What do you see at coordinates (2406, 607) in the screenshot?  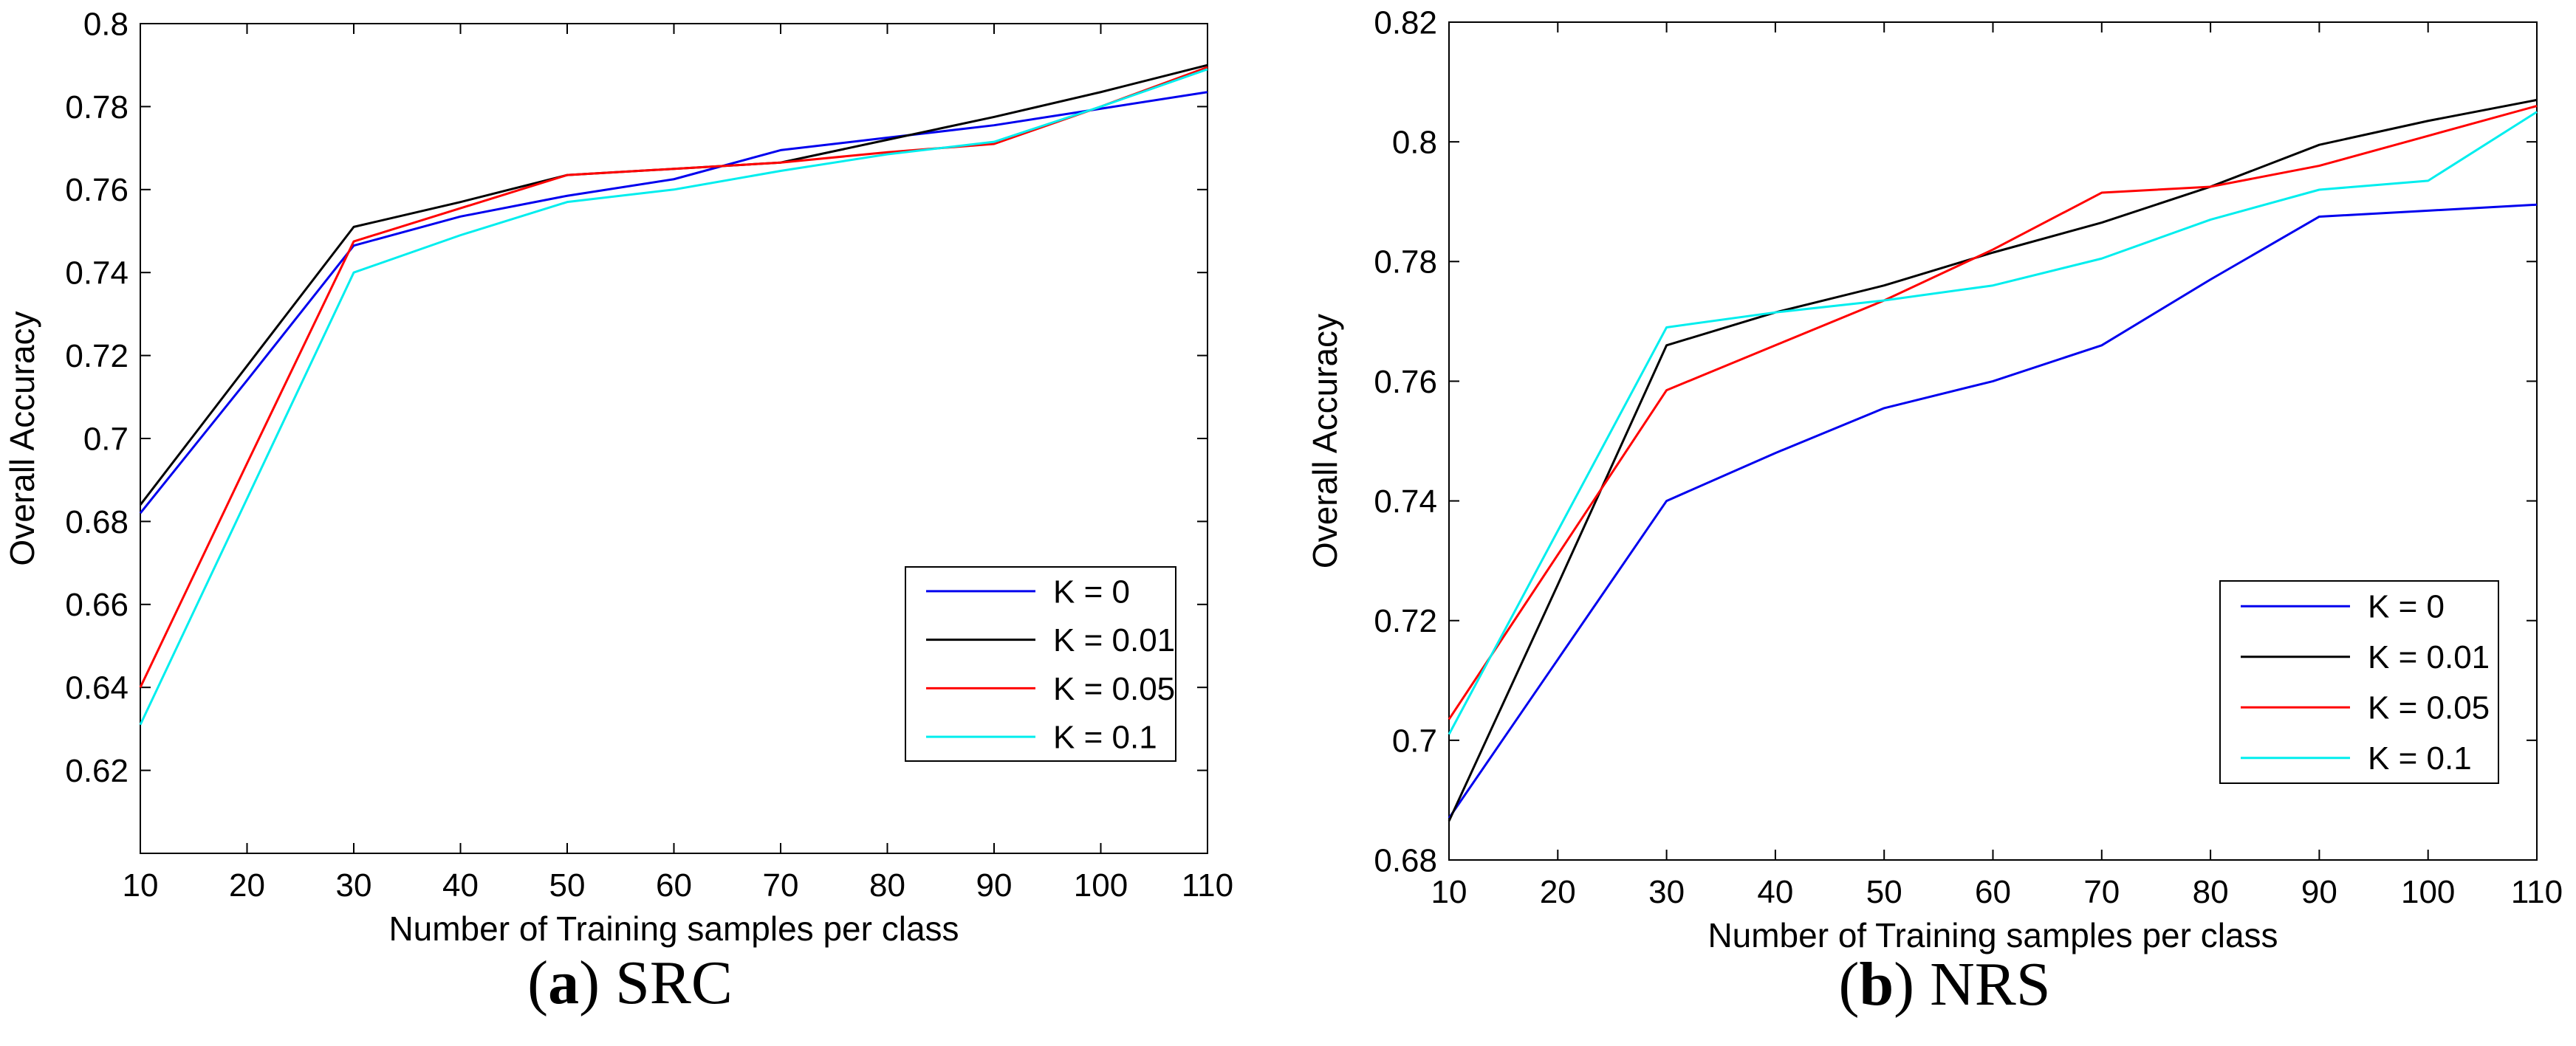 I see `legend-label-k-0-nrs: K = 0` at bounding box center [2406, 607].